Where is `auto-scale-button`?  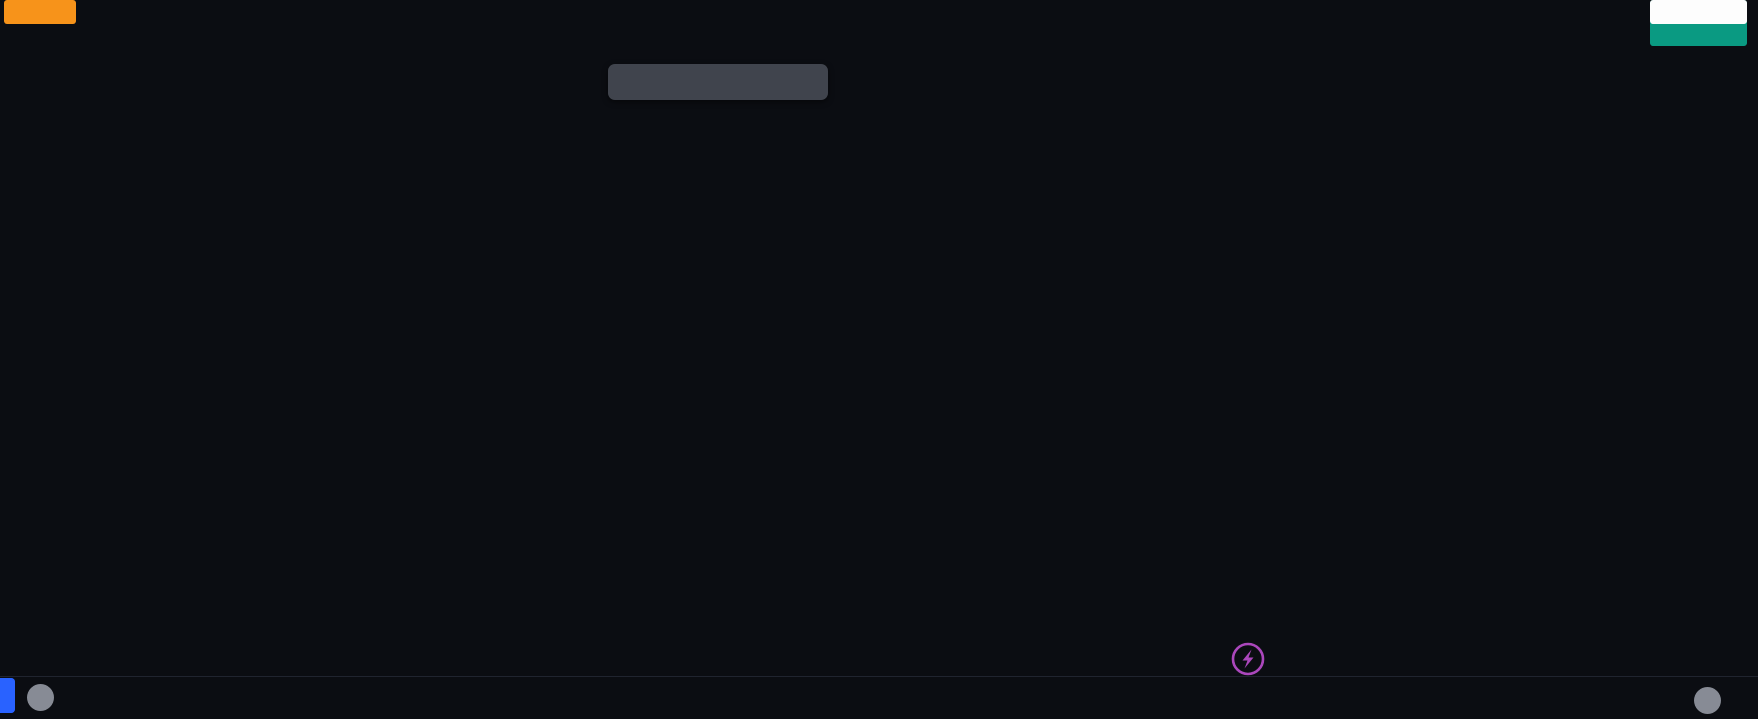
auto-scale-button is located at coordinates (1707, 700).